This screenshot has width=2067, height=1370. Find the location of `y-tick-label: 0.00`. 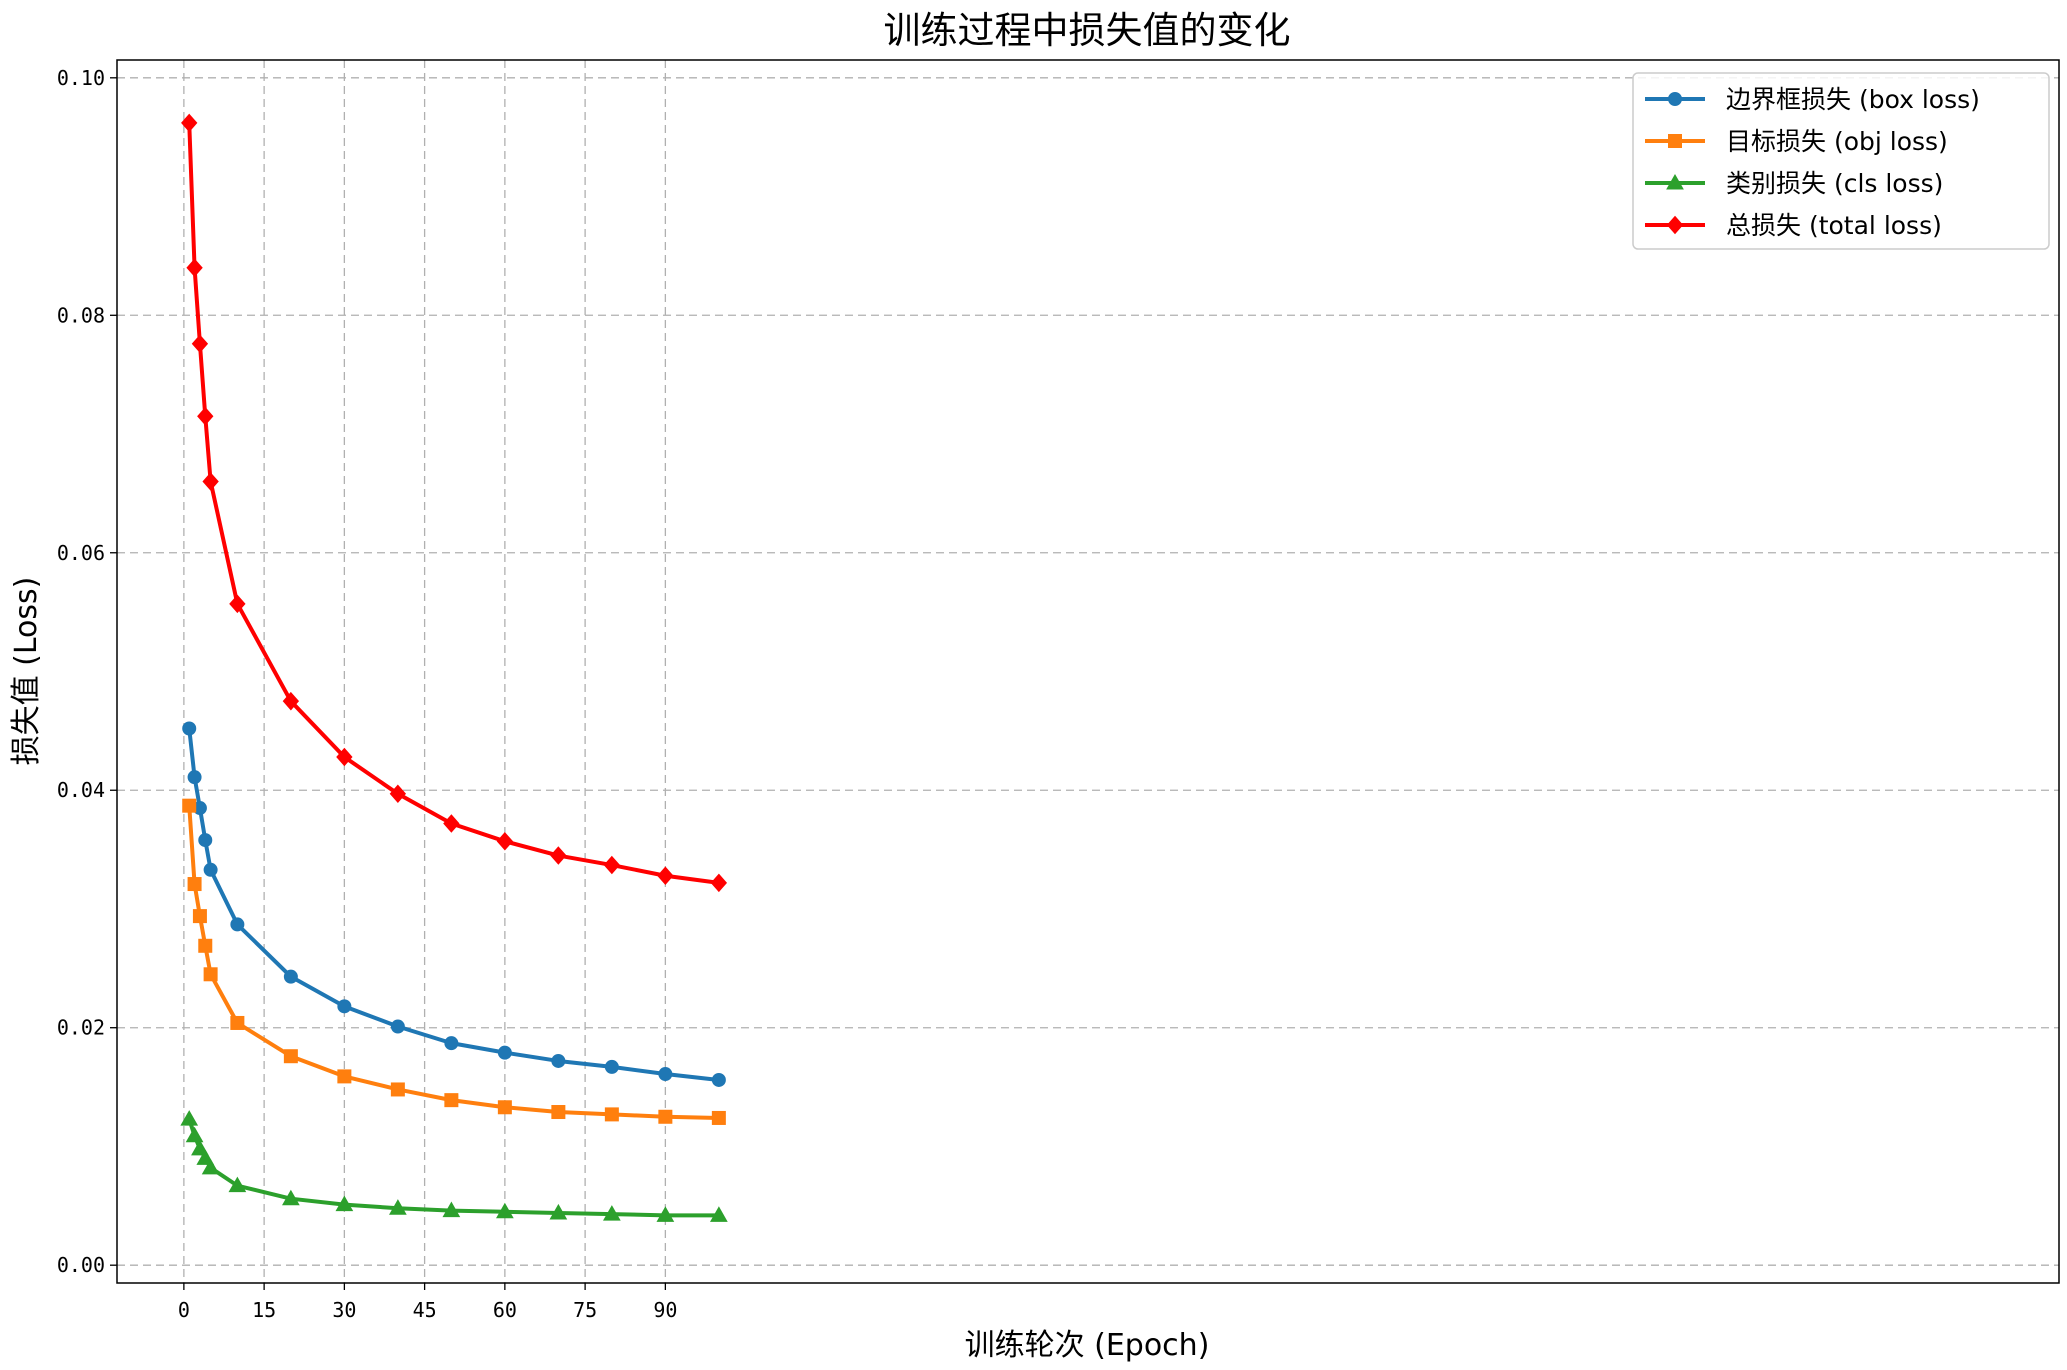

y-tick-label: 0.00 is located at coordinates (81, 1265).